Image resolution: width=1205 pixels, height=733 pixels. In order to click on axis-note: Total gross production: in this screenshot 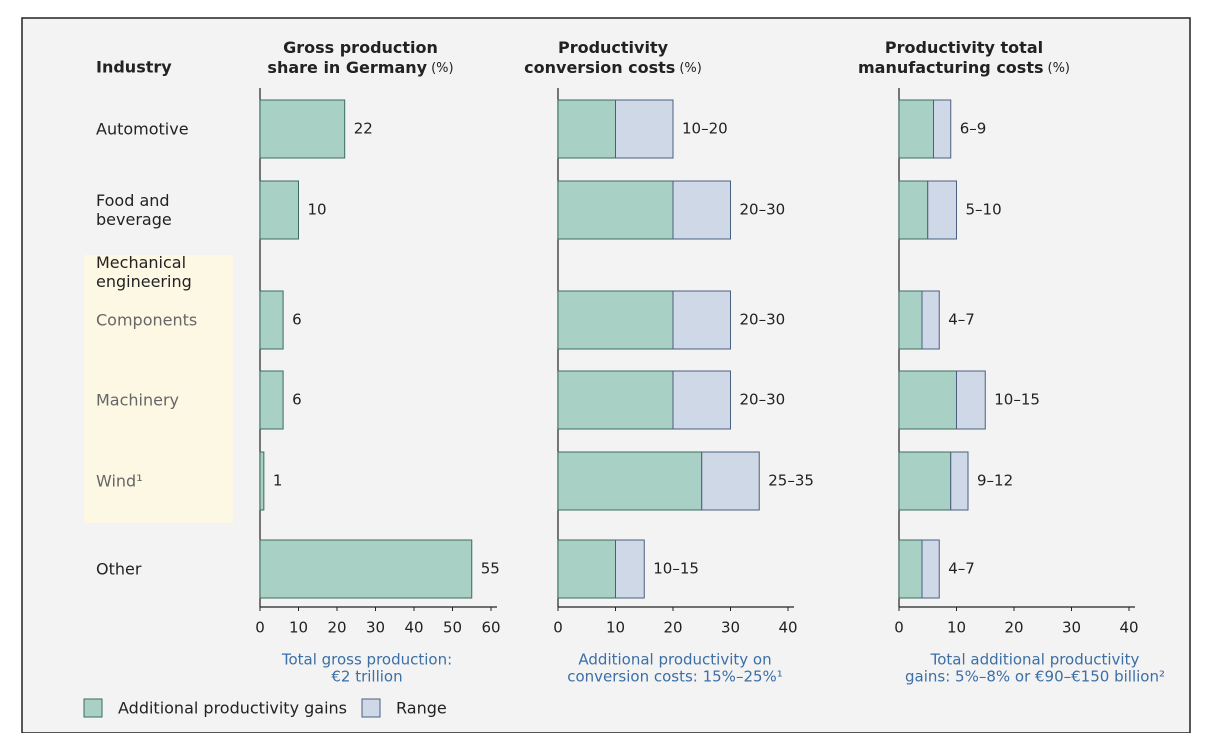, I will do `click(366, 660)`.